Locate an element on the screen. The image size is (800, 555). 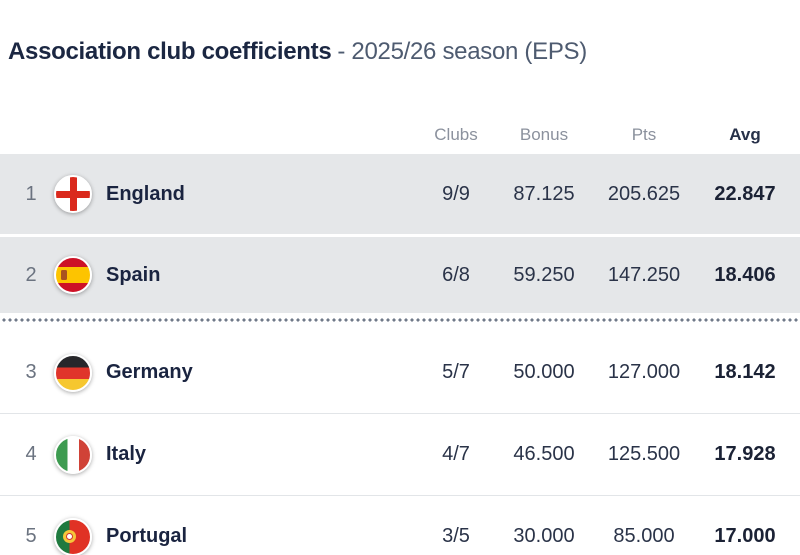
country-name: Italy is located at coordinates (126, 454).